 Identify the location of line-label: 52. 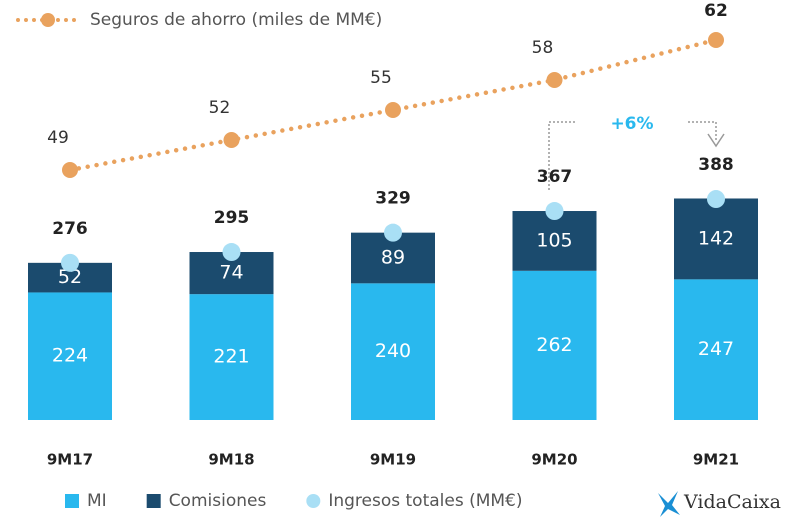
(220, 108).